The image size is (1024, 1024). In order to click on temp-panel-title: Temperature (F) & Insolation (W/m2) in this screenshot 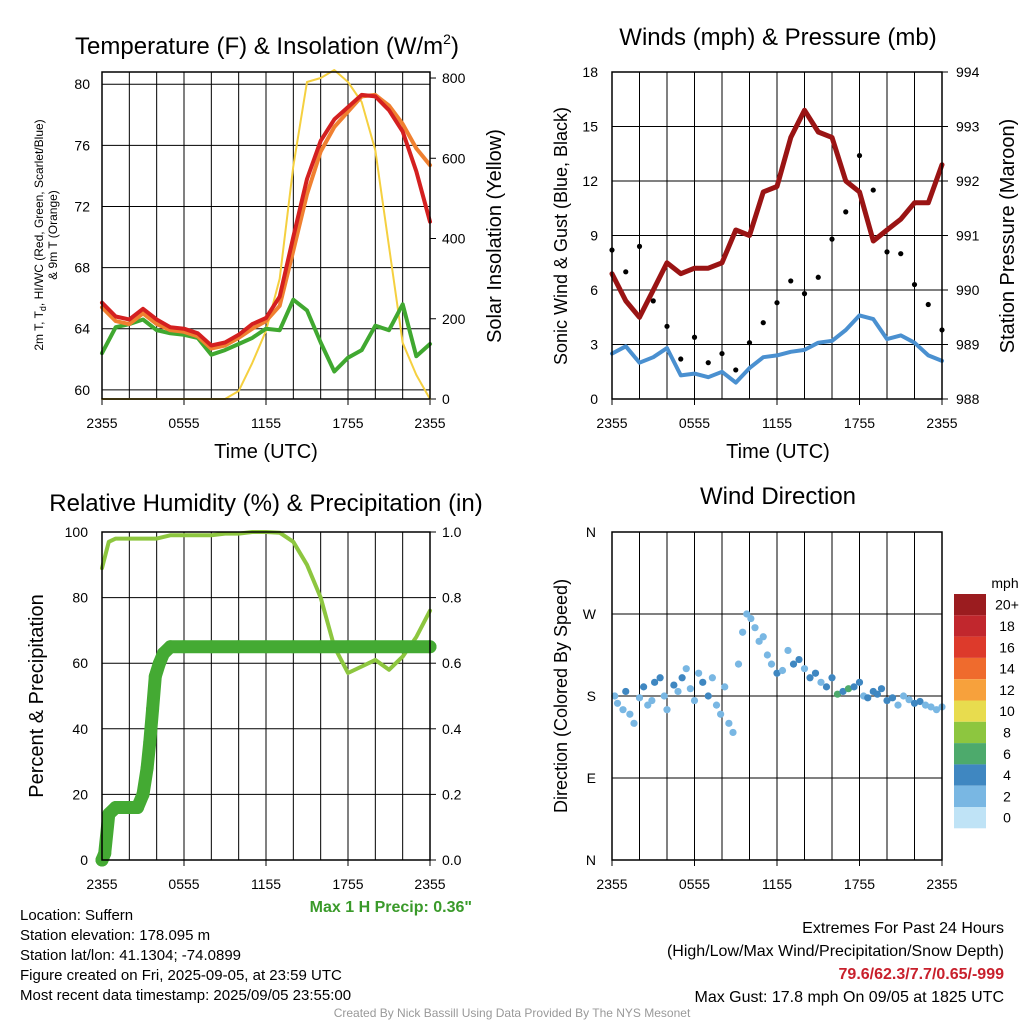, I will do `click(267, 45)`.